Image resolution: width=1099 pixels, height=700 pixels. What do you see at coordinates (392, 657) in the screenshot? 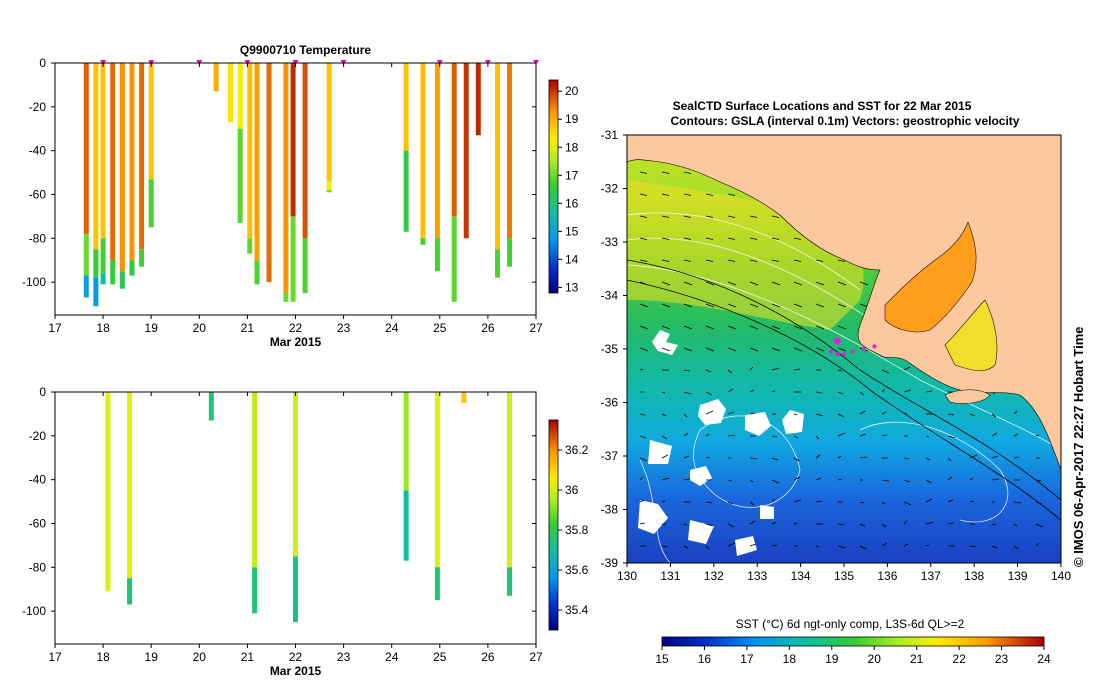
I see `x-tick-label-7: 24` at bounding box center [392, 657].